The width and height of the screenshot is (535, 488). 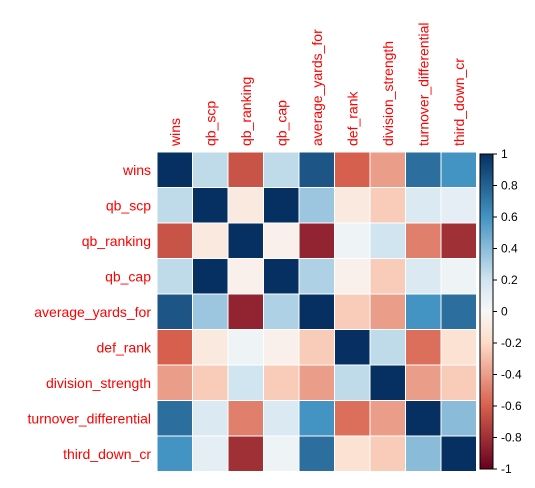 What do you see at coordinates (174, 418) in the screenshot?
I see `heatmap-cell-turnover_differential-wins` at bounding box center [174, 418].